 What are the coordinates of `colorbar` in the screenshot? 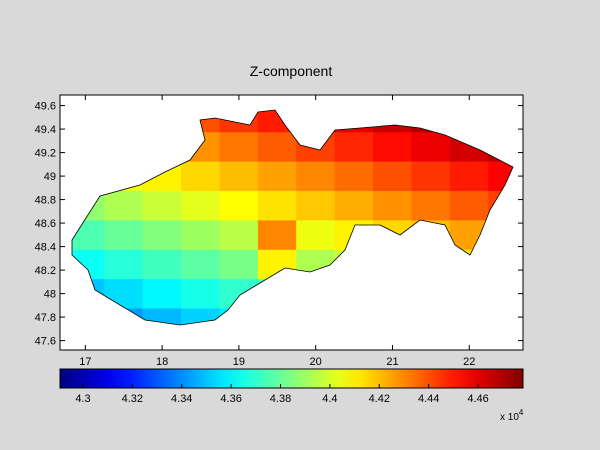 It's located at (291, 378).